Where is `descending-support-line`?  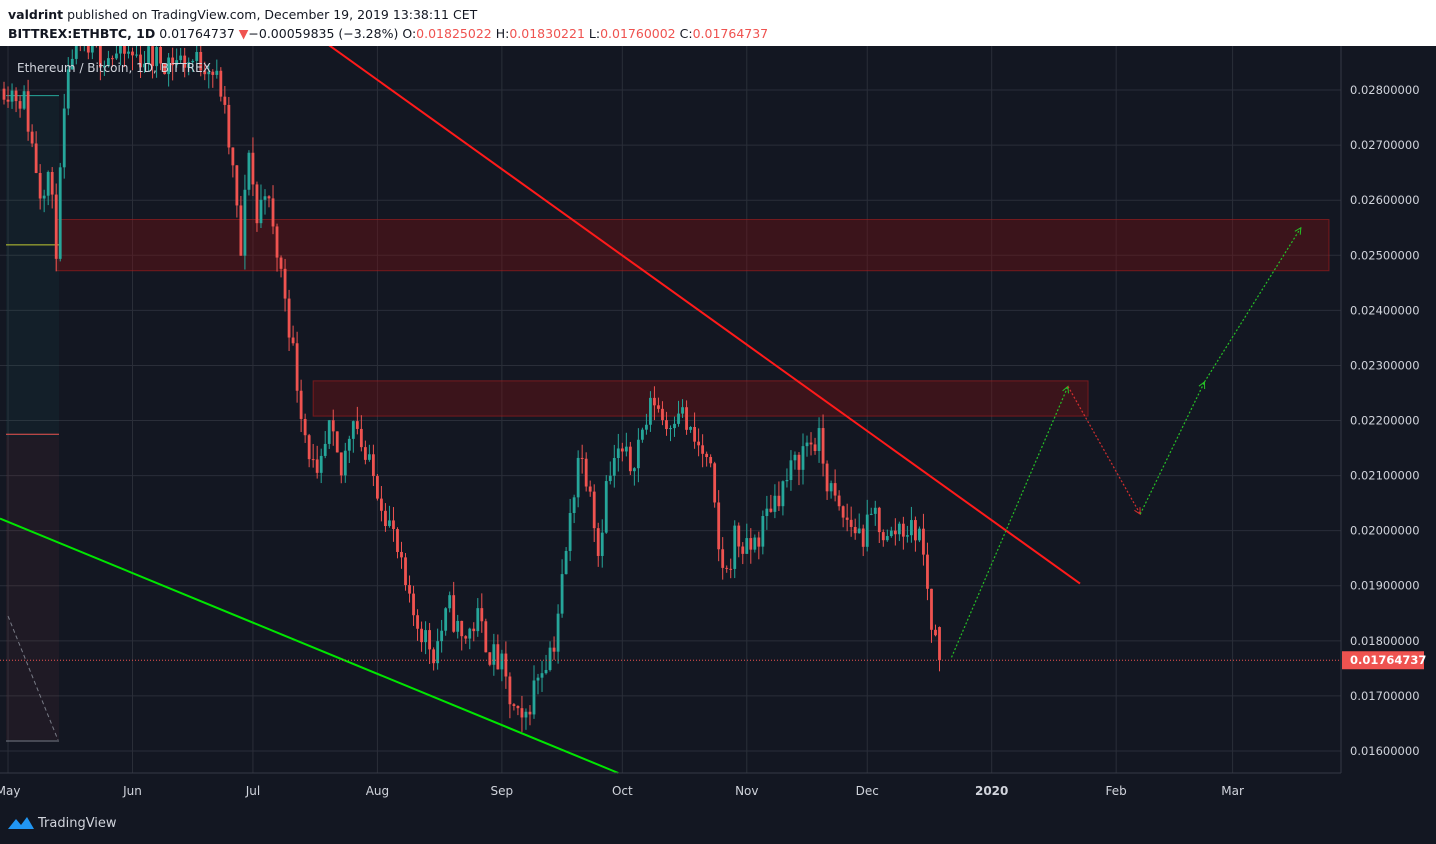 descending-support-line is located at coordinates (309, 645).